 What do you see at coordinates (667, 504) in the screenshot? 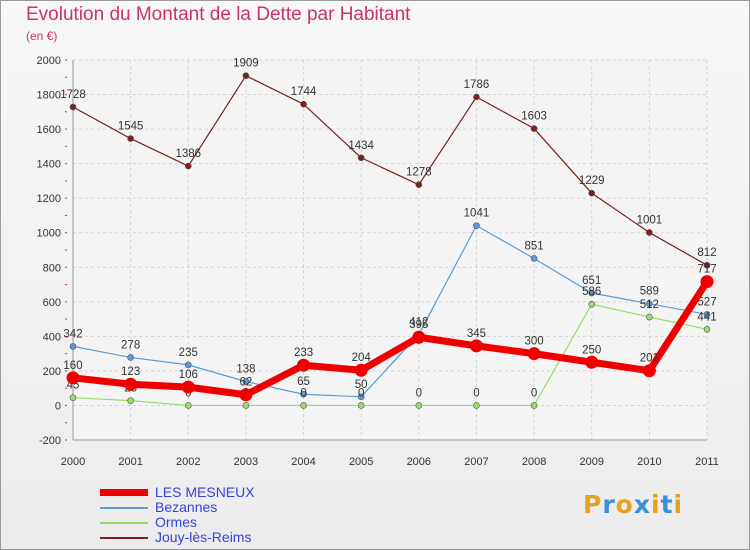
I see `logo-letter: t` at bounding box center [667, 504].